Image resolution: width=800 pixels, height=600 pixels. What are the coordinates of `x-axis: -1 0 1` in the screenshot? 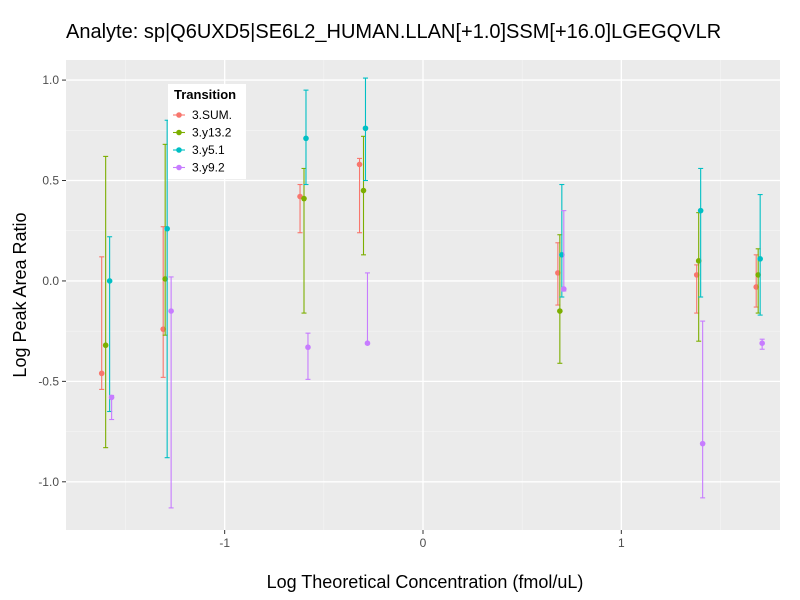 It's located at (422, 540).